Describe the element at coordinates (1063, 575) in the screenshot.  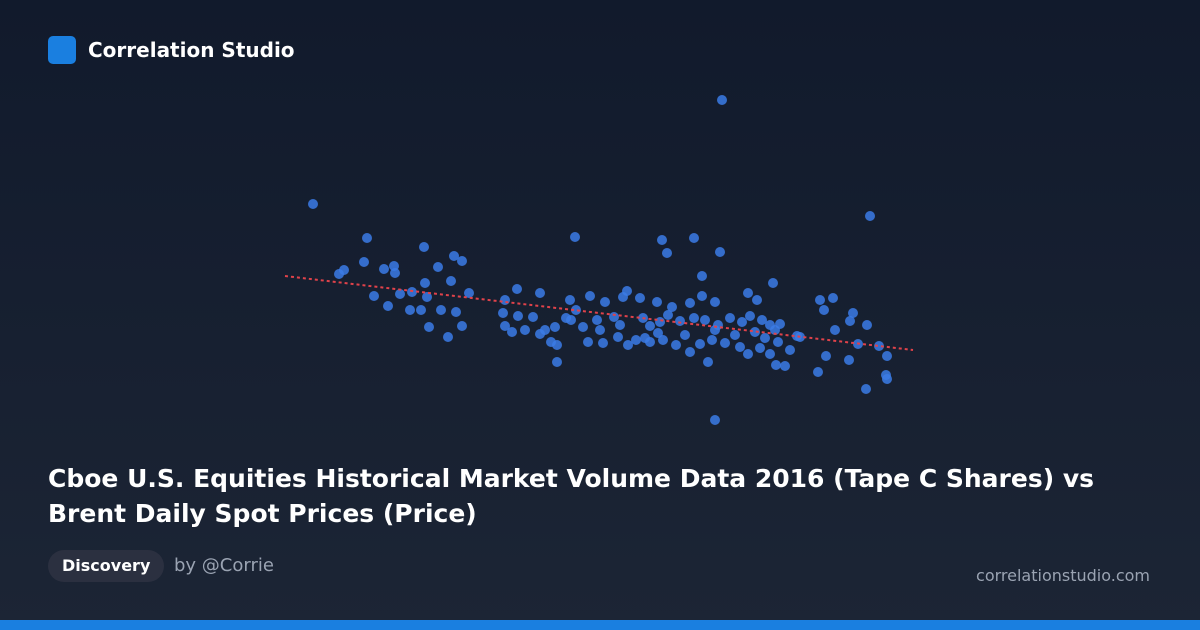
I see `site-url: correlationstudio.com` at that location.